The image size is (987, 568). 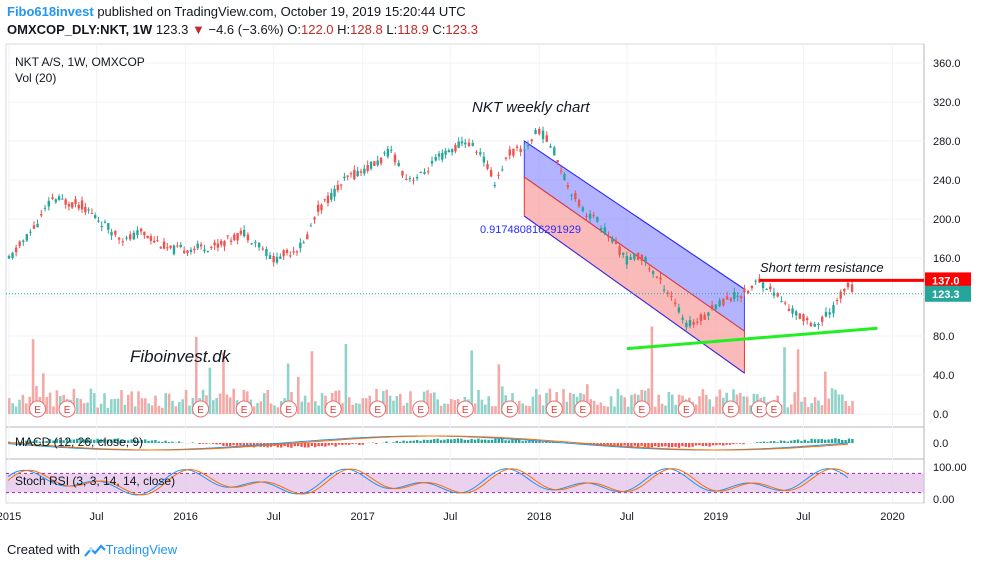 I want to click on macd-y-tick: 0.0, so click(x=940, y=444).